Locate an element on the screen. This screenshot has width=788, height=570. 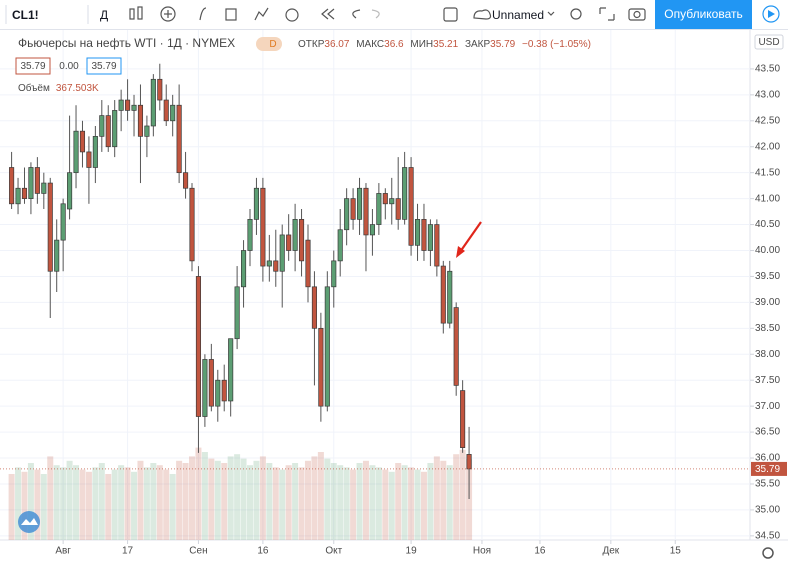
y-tick-label: 43.00 is located at coordinates (767, 94).